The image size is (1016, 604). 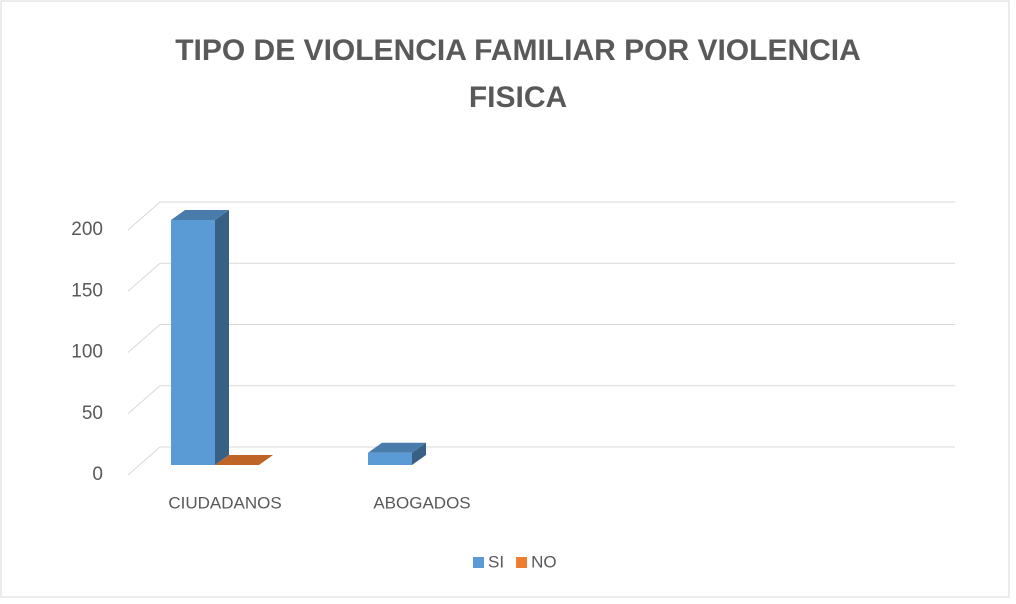 I want to click on x-tick-label: ABOGADOS, so click(x=421, y=502).